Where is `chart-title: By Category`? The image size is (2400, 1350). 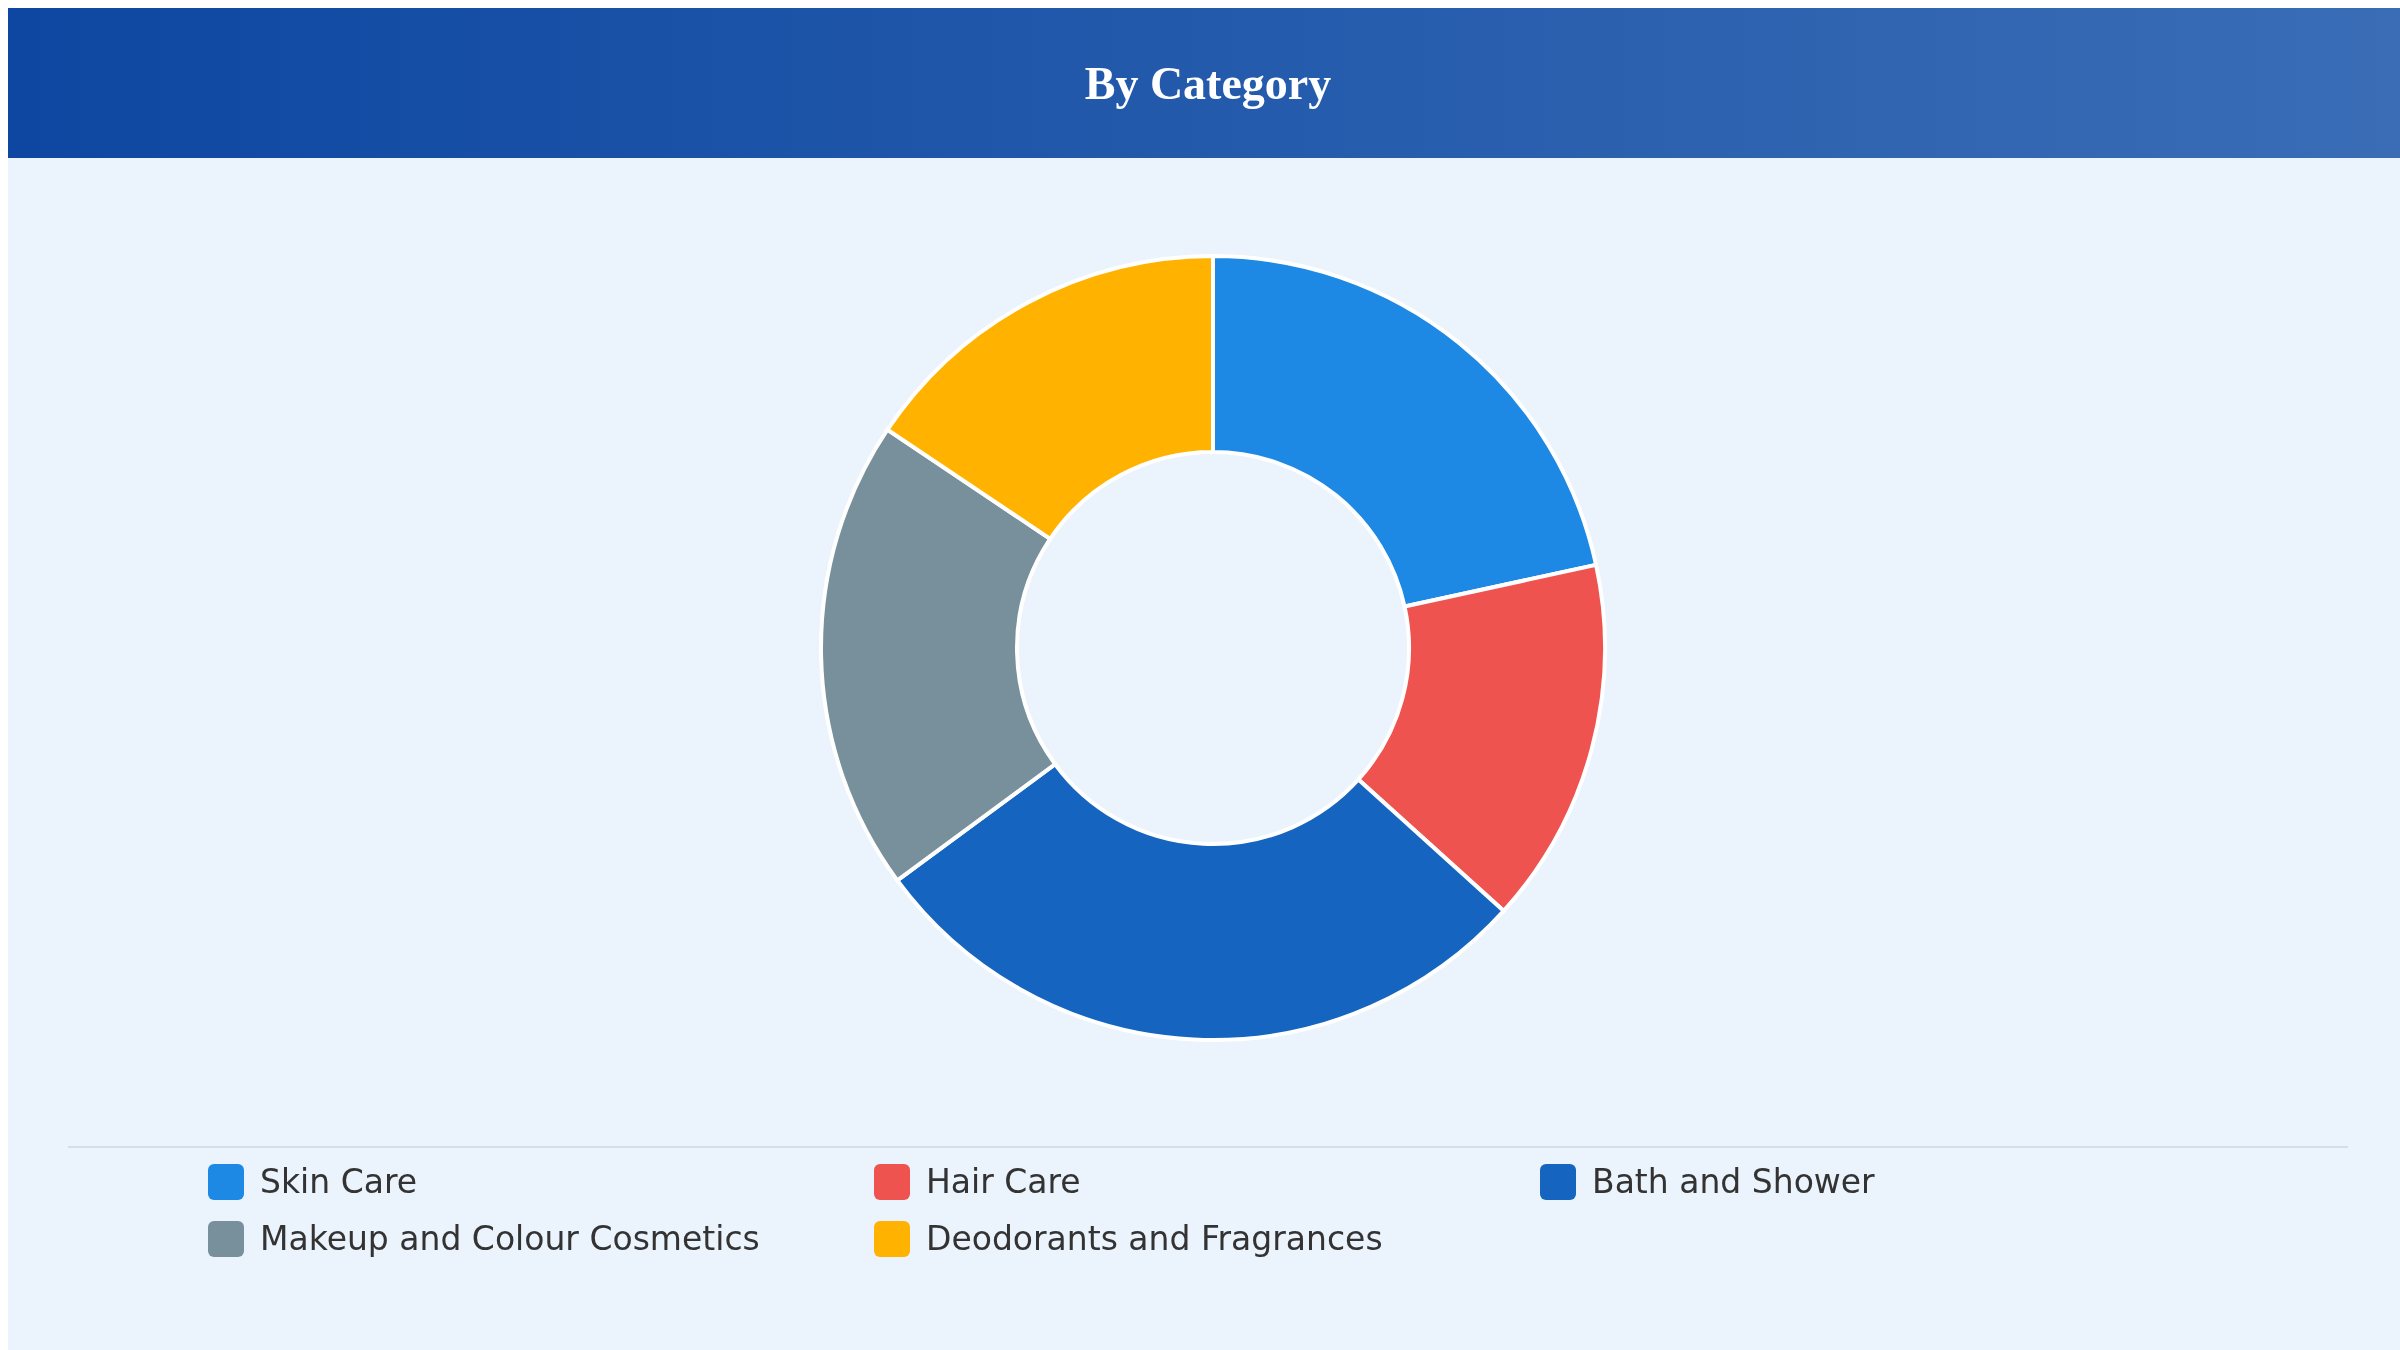
chart-title: By Category is located at coordinates (1208, 83).